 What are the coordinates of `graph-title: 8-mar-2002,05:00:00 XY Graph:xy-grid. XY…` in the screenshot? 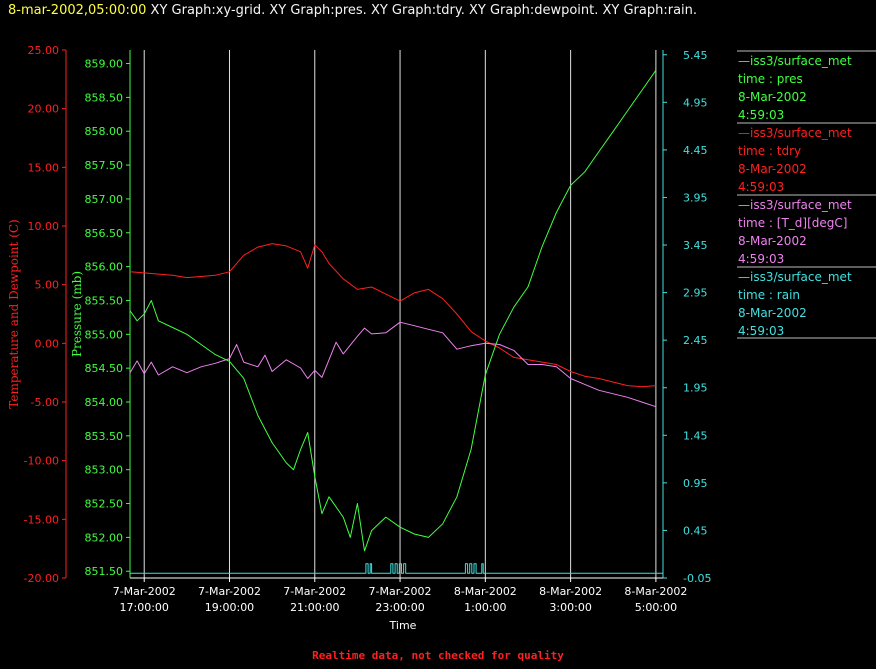 It's located at (352, 10).